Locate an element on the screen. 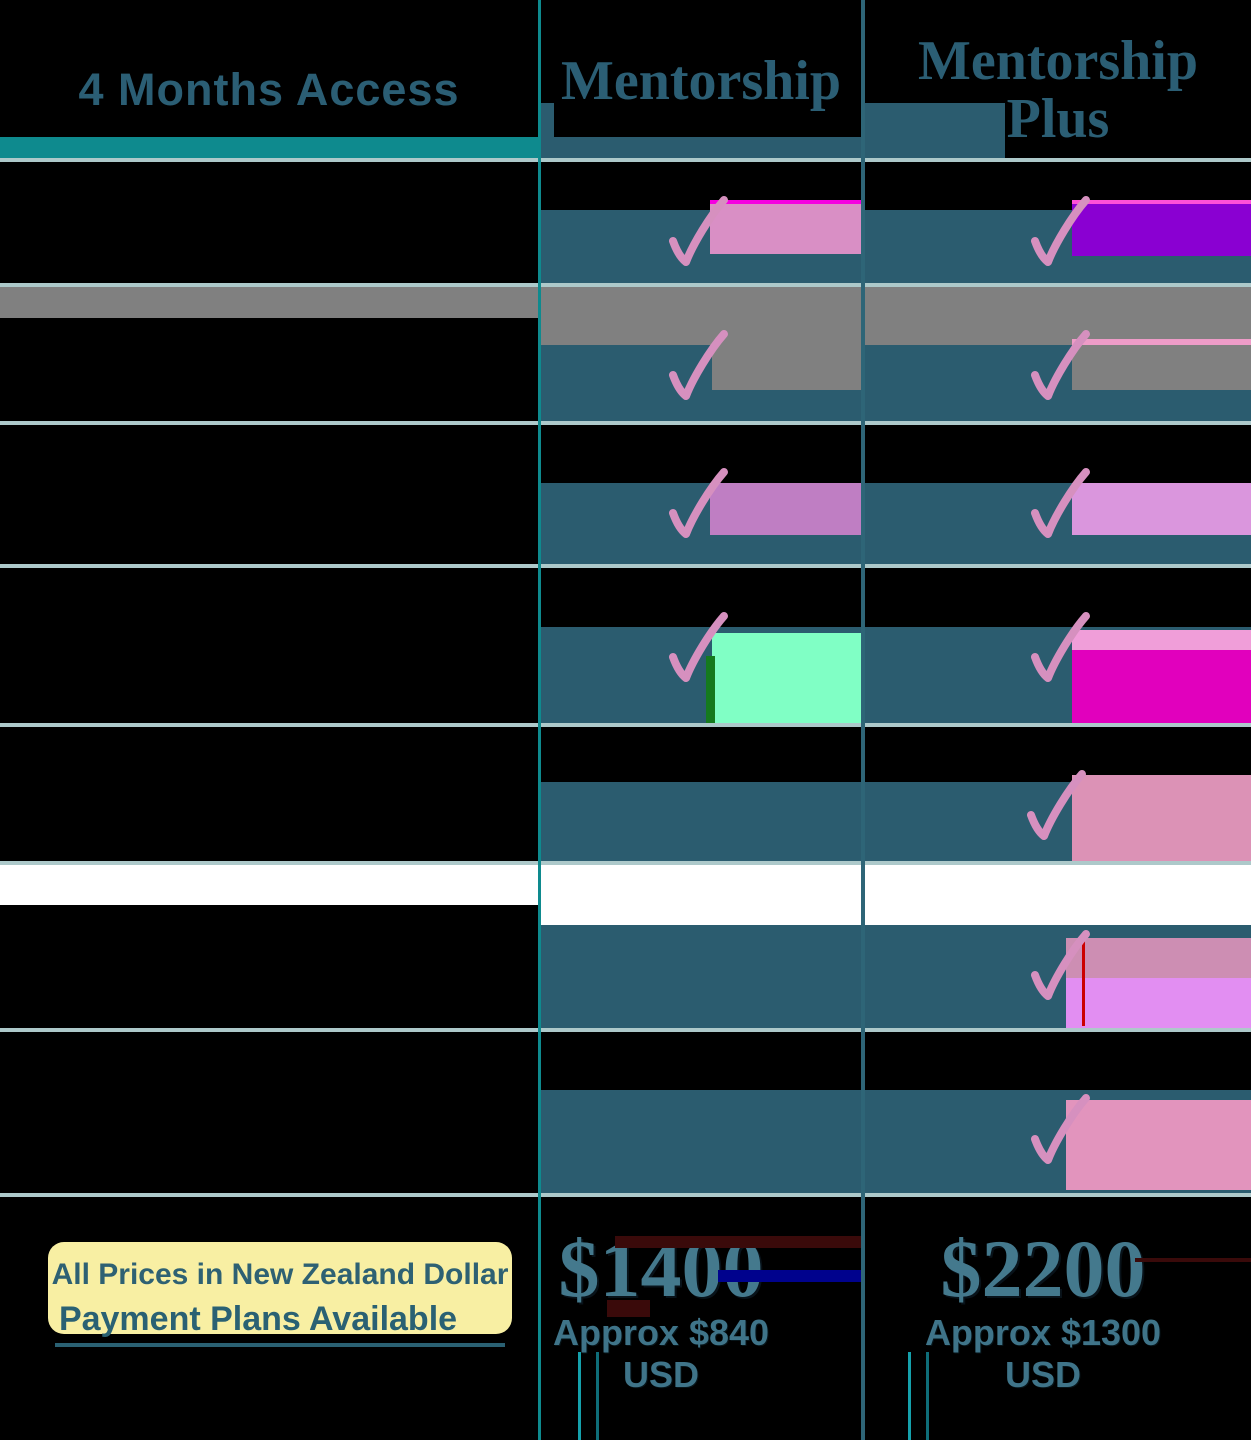 This screenshot has width=1251, height=1440. currency-note-box: All Prices in New Zealand Dollar is located at coordinates (280, 1288).